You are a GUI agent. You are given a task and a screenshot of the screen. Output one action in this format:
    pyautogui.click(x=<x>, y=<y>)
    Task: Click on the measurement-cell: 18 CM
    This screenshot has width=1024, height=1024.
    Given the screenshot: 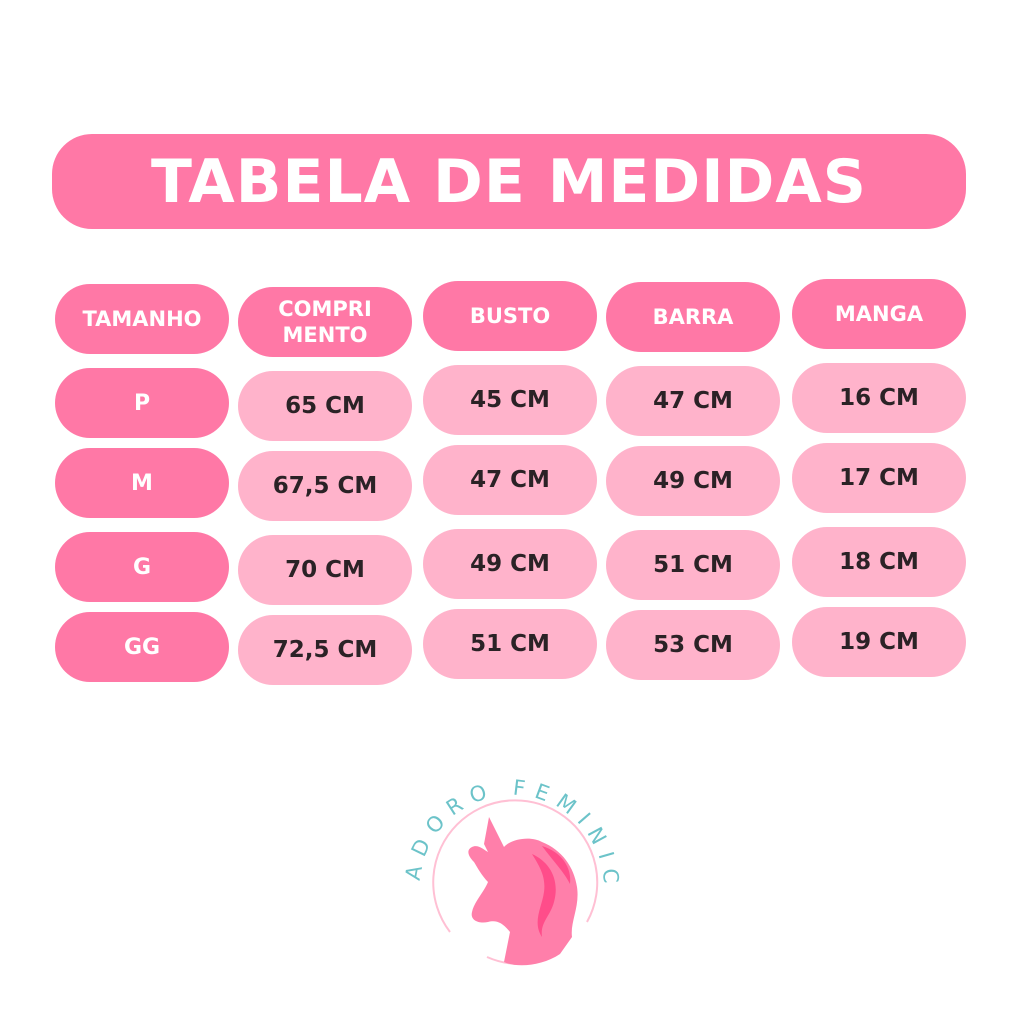 What is the action you would take?
    pyautogui.click(x=879, y=562)
    